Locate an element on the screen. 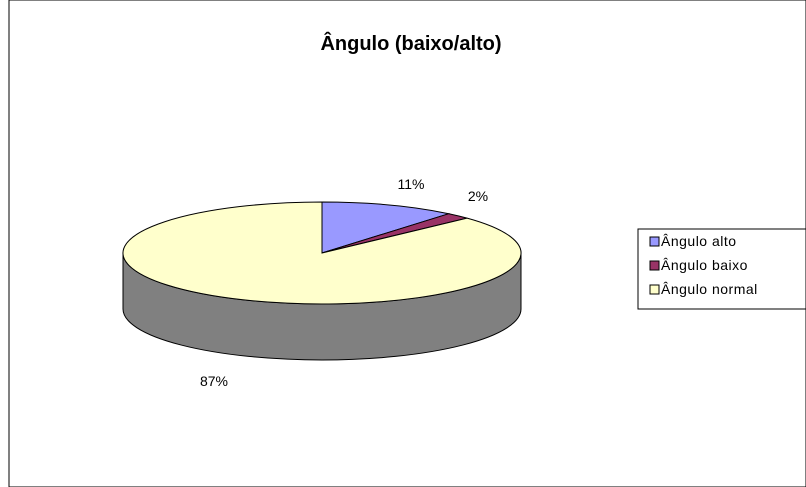 The width and height of the screenshot is (806, 487). legend-label-2: Ângulo normal is located at coordinates (709, 289).